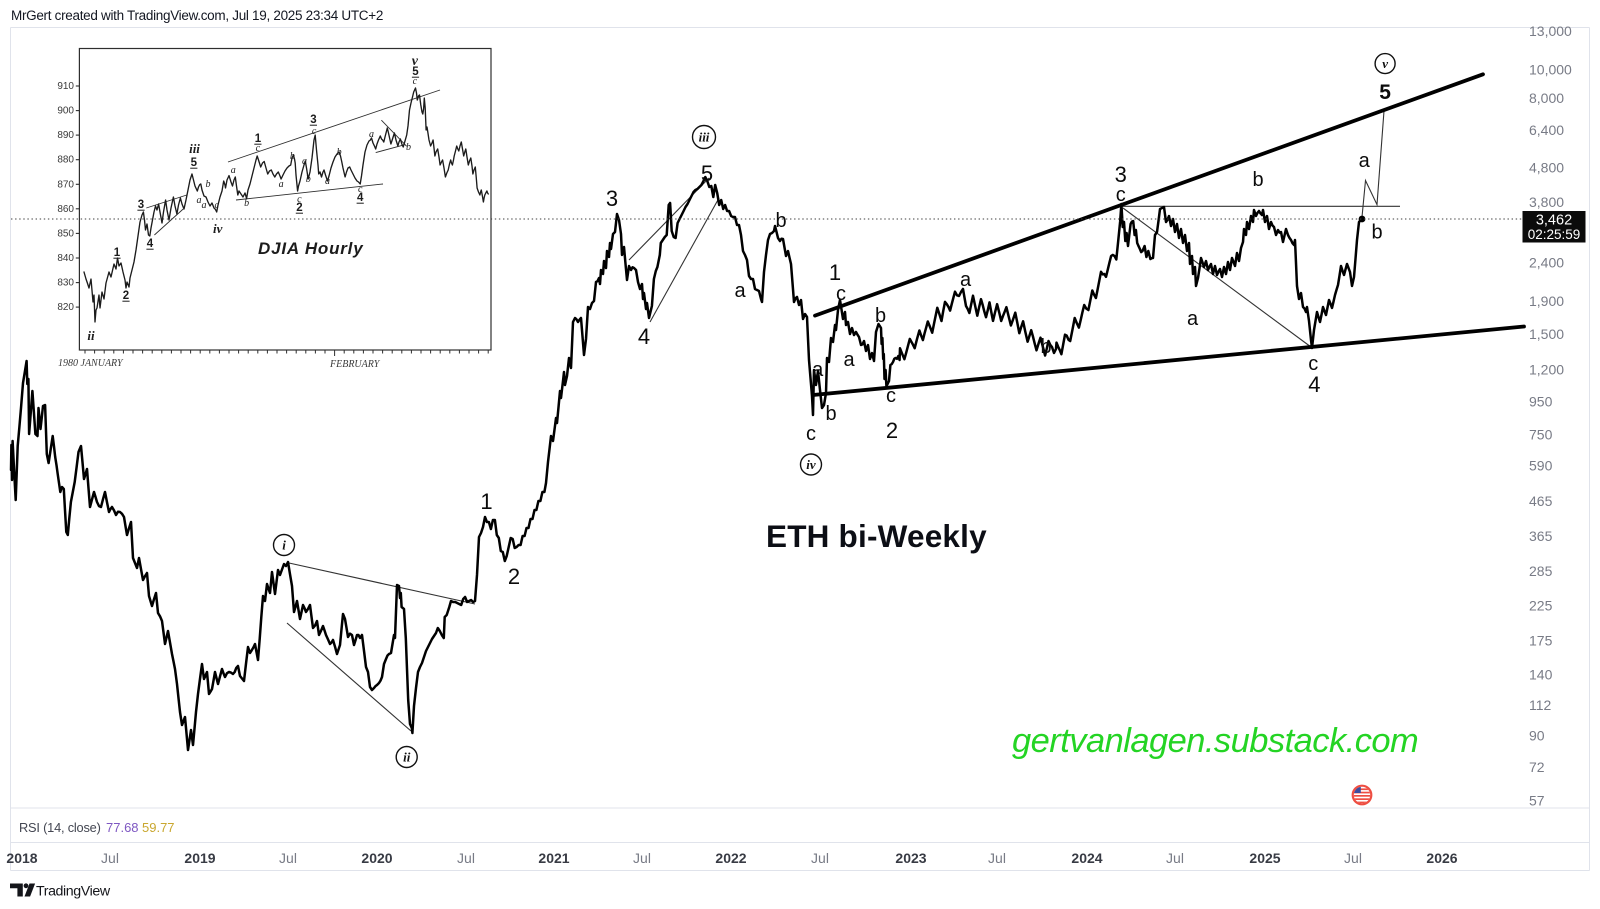 The width and height of the screenshot is (1600, 909). Describe the element at coordinates (1546, 263) in the screenshot. I see `svg-text: 2,400` at that location.